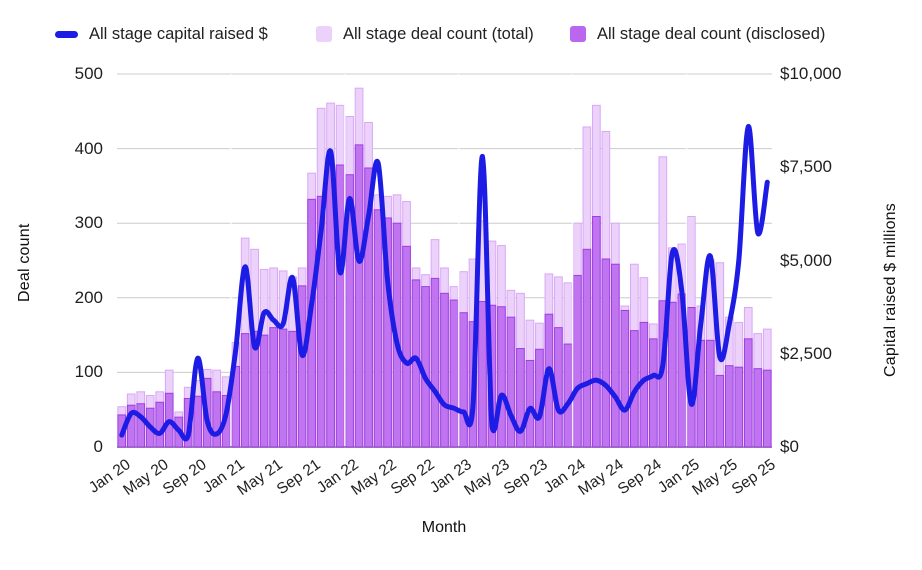  I want to click on x-axis-title: Month, so click(444, 527).